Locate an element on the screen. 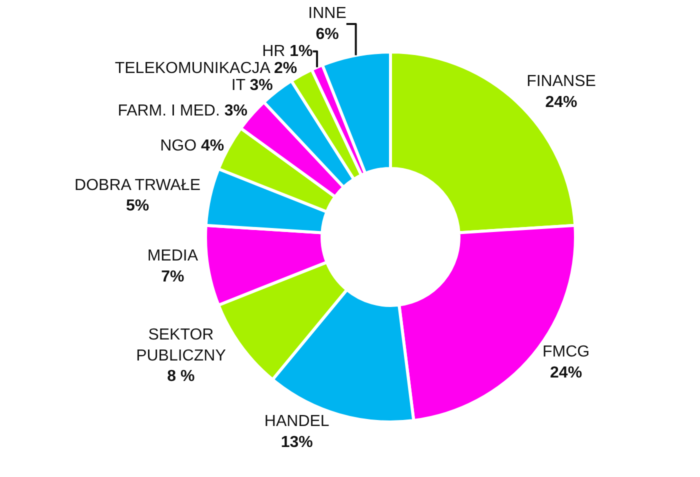  slice-label: IT is located at coordinates (238, 85).